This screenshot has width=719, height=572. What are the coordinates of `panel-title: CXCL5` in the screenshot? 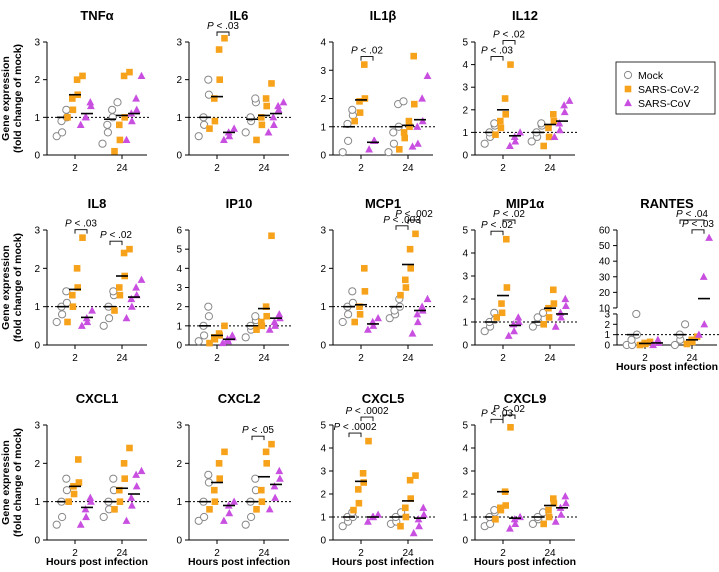 It's located at (383, 398).